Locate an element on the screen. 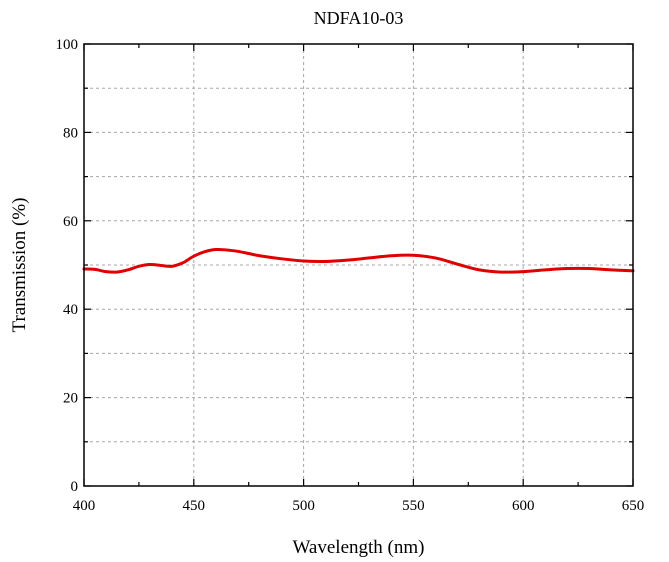  x-tick-label: 400 is located at coordinates (84, 506).